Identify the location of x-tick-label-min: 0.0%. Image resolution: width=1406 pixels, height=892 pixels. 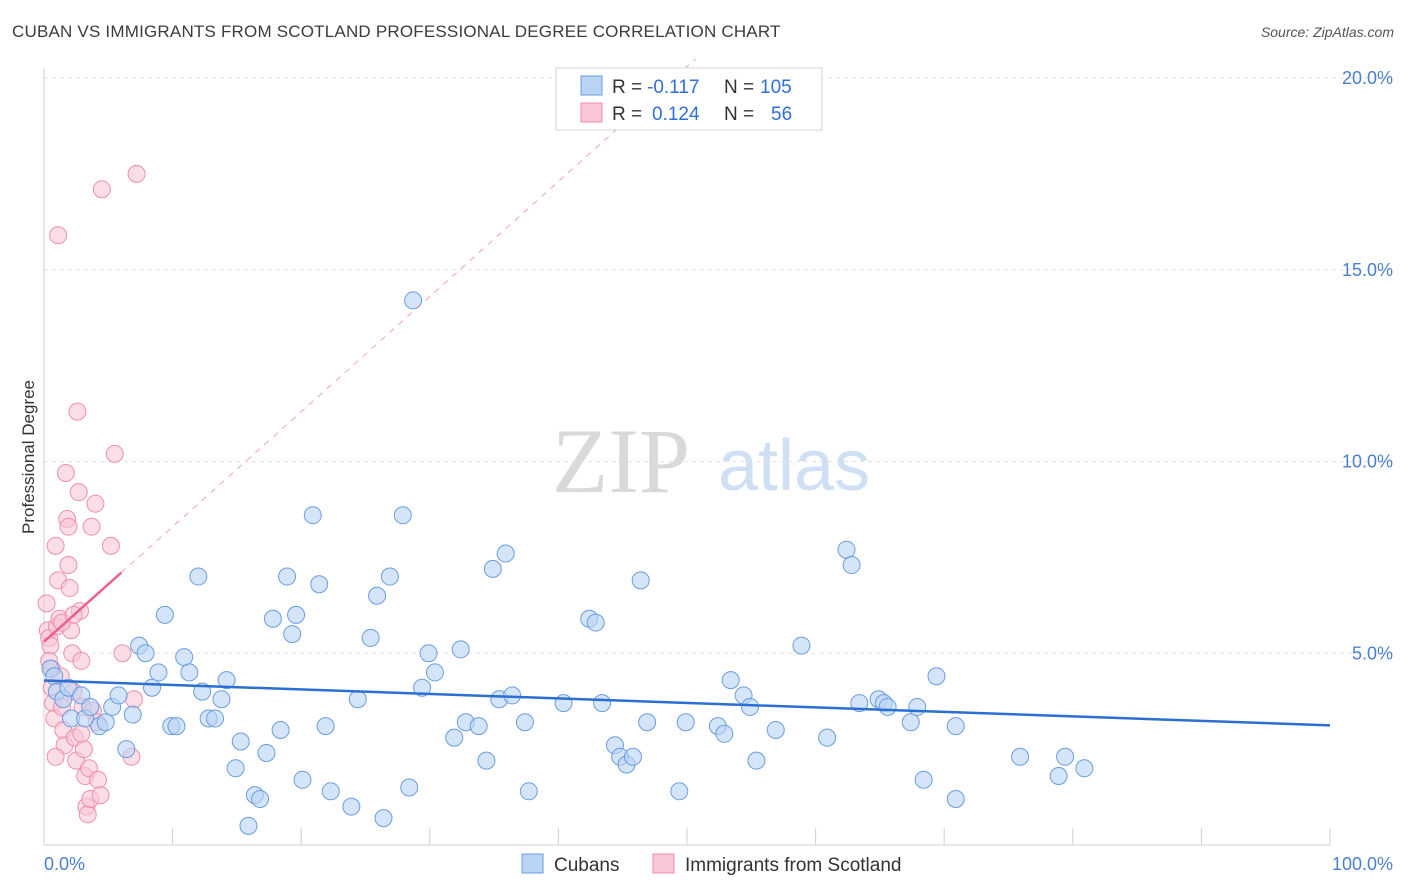
(64, 864).